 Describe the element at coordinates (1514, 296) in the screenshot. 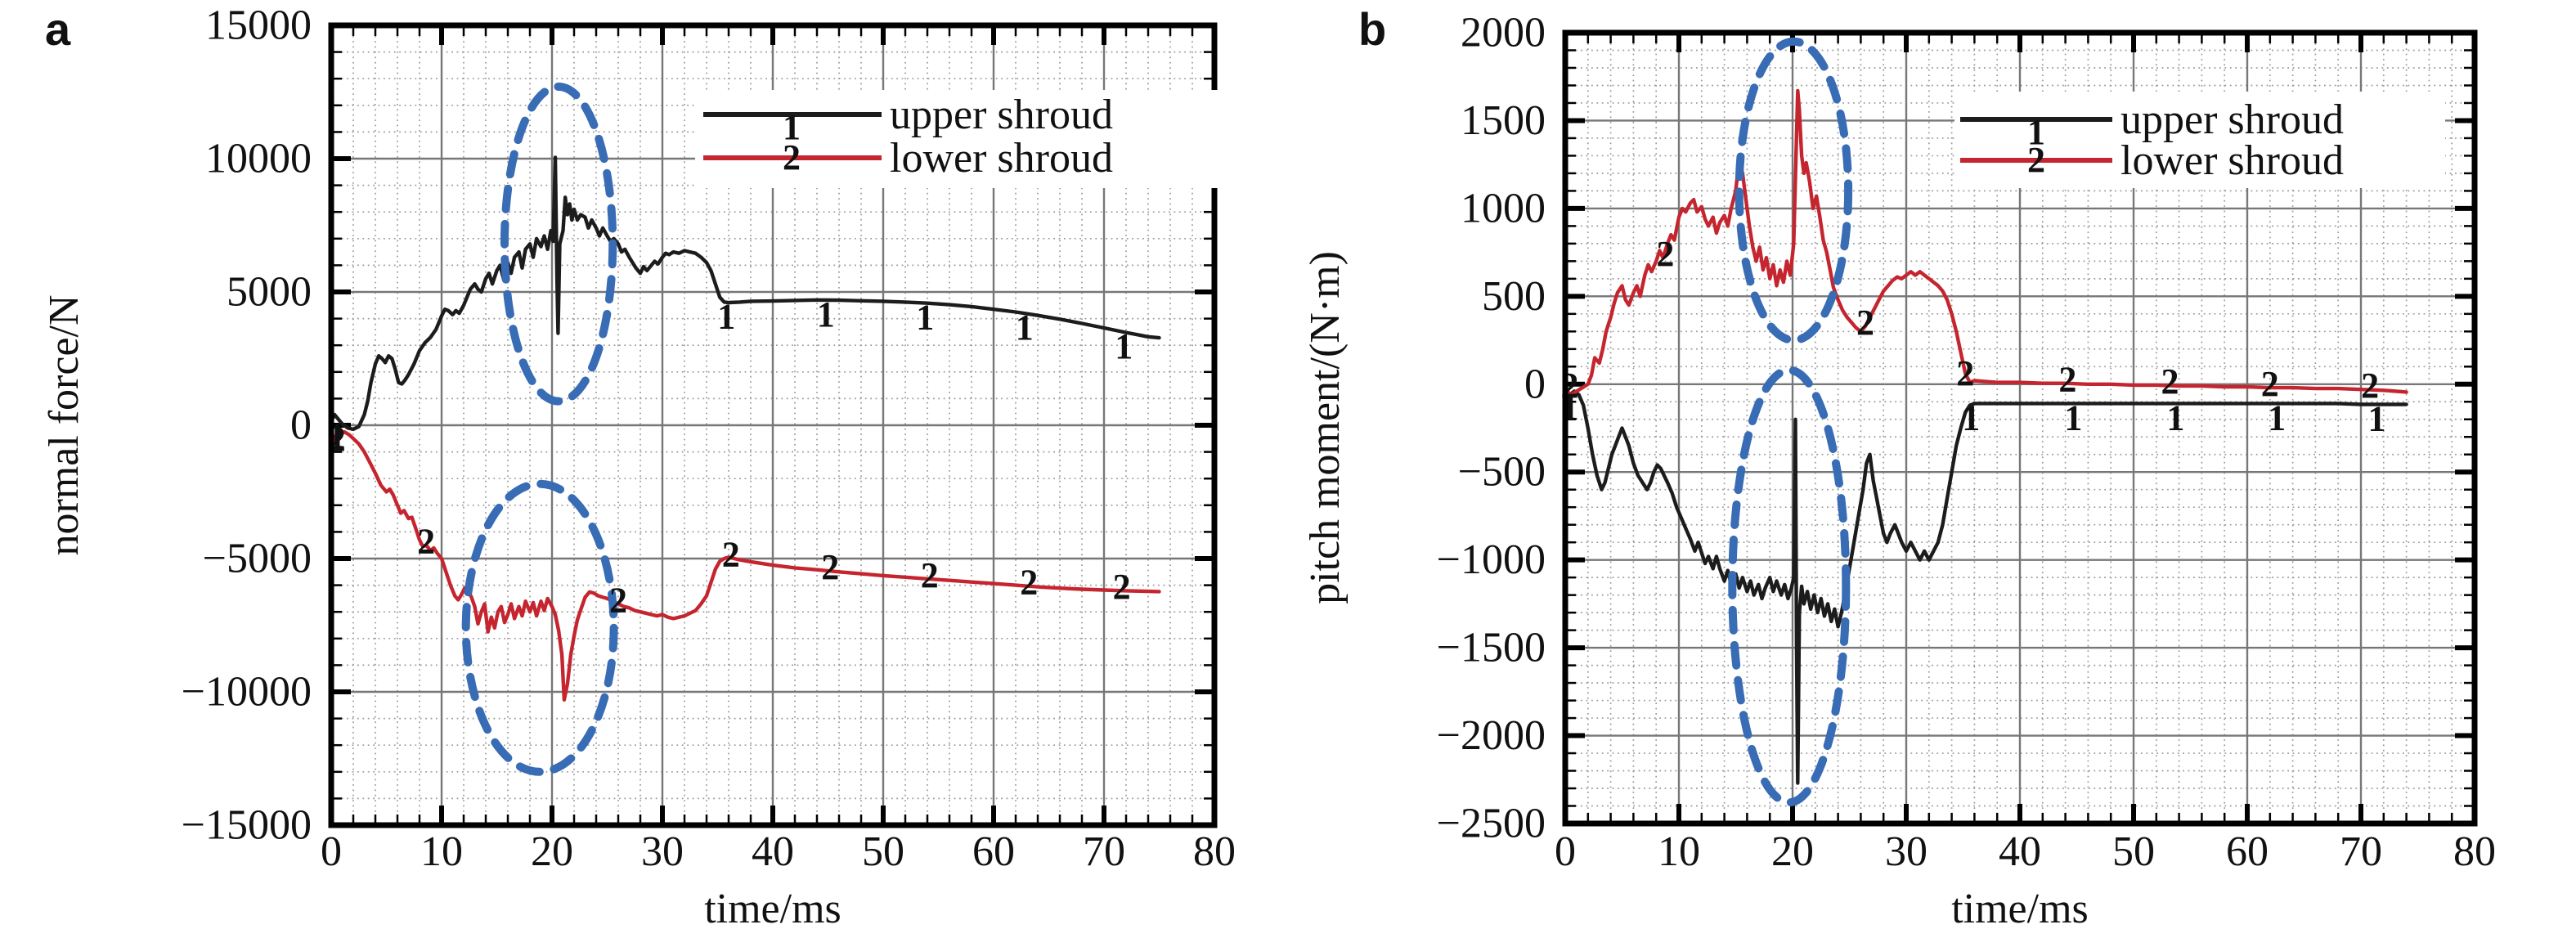

I see `y-tick-label: 500` at that location.